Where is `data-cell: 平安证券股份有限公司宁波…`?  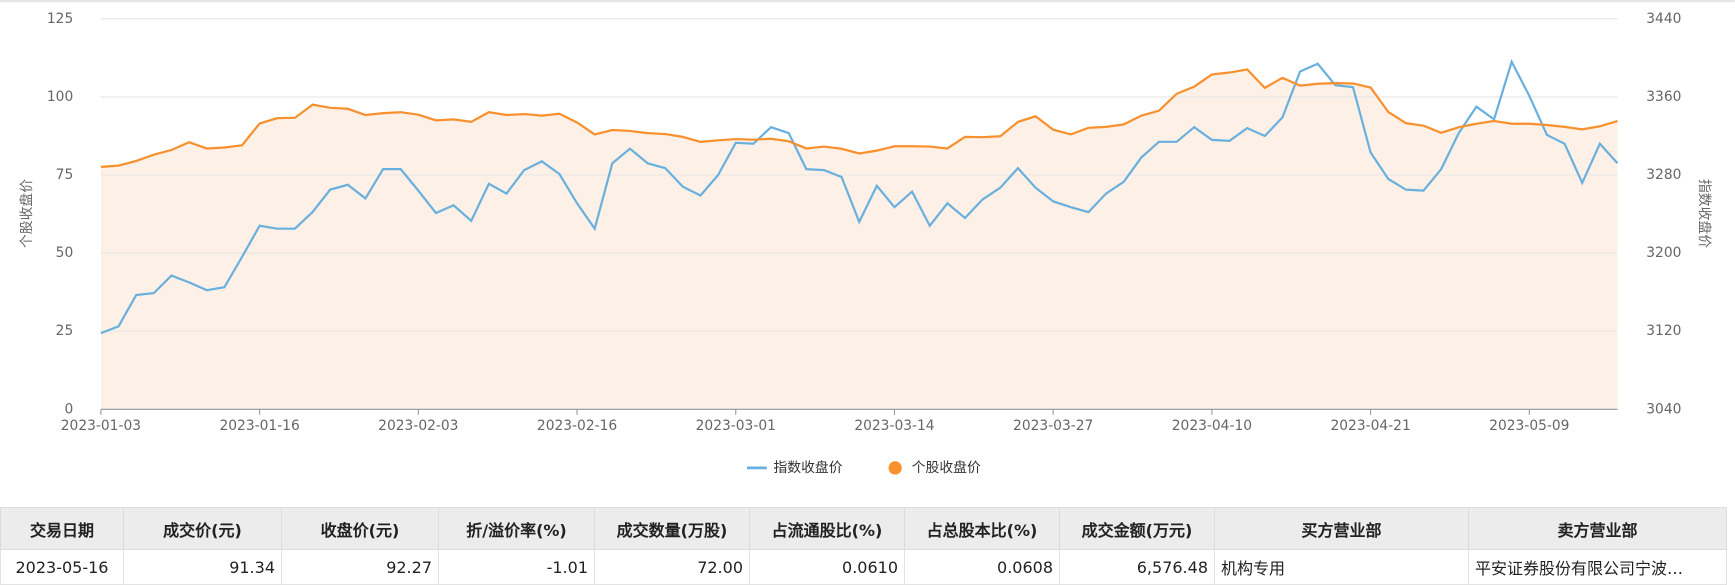
data-cell: 平安证券股份有限公司宁波… is located at coordinates (1597, 567).